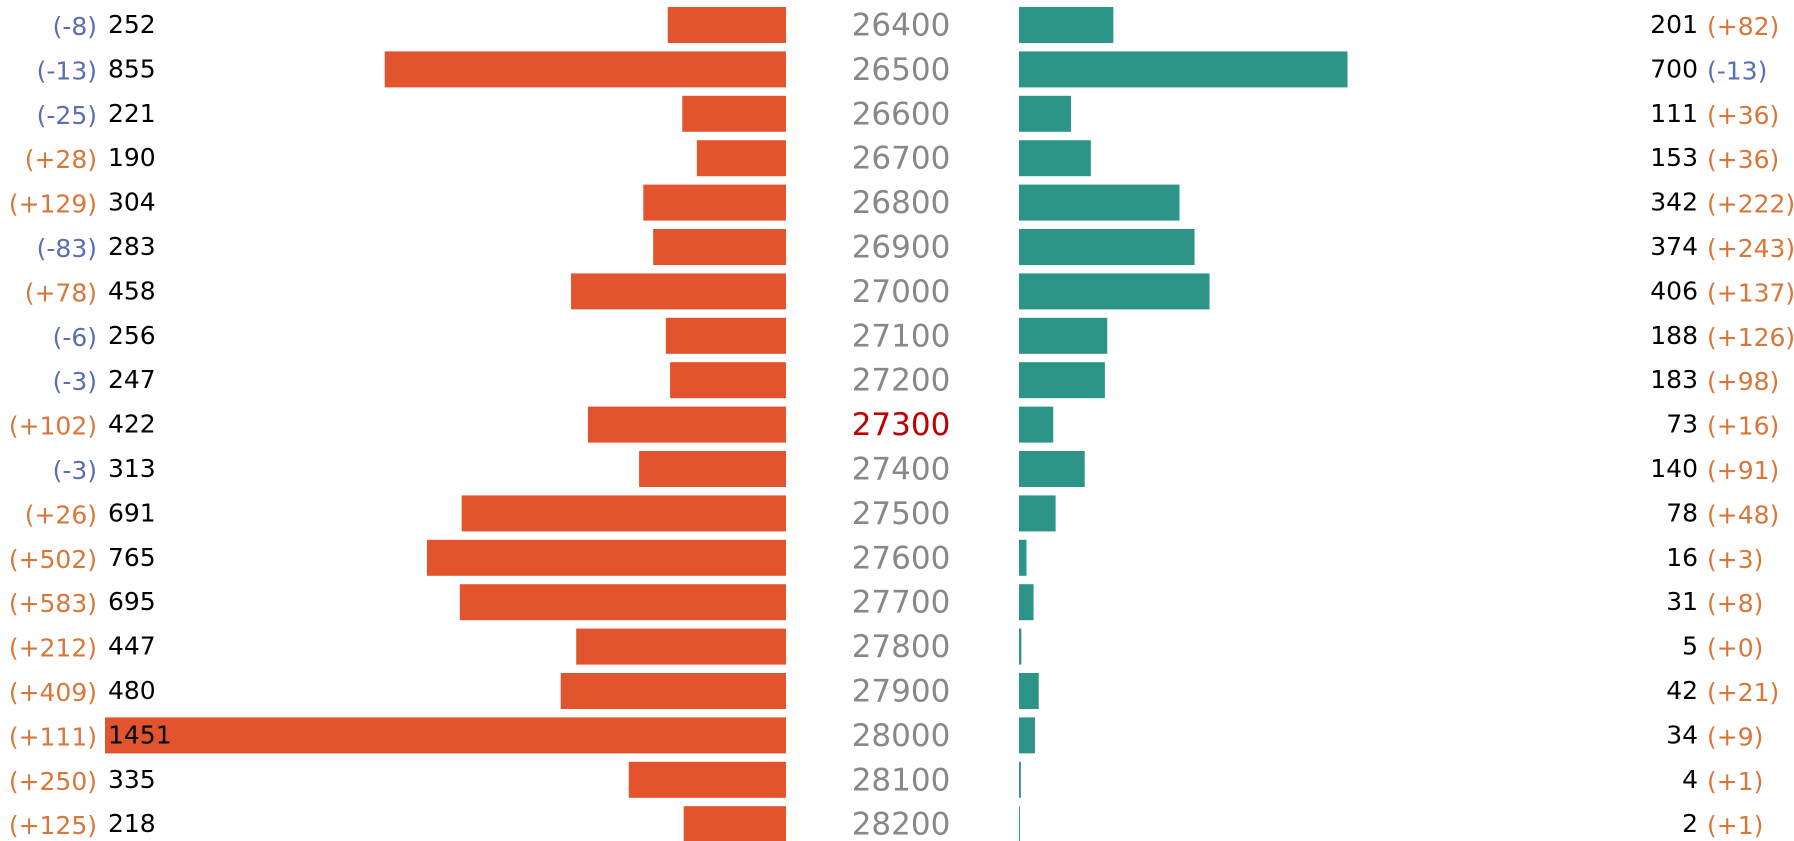 This screenshot has height=841, width=1794. Describe the element at coordinates (53, 781) in the screenshot. I see `change-label: (+250)` at that location.